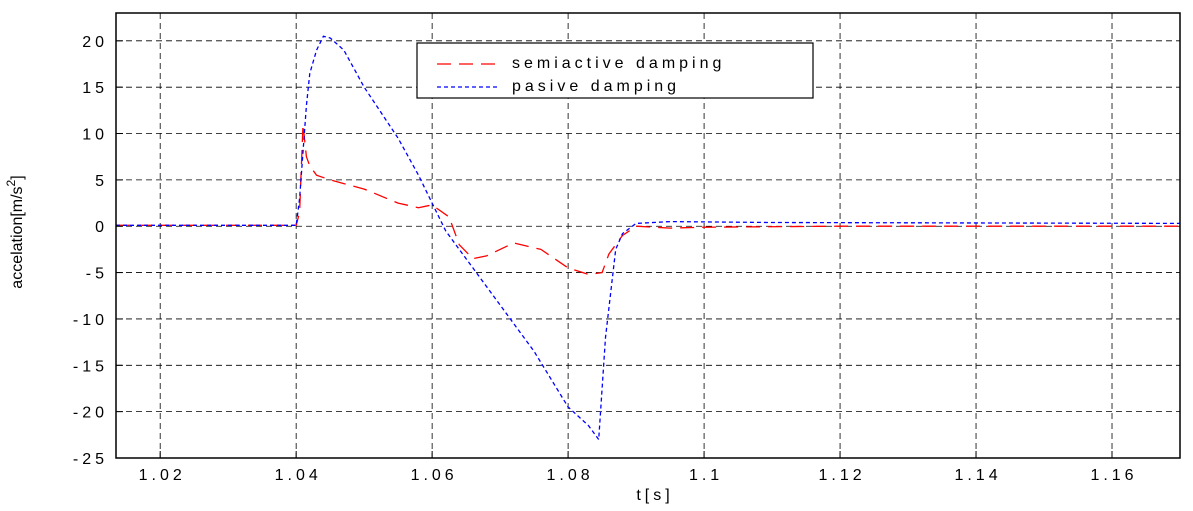  I want to click on y-tick-label: -25, so click(90, 459).